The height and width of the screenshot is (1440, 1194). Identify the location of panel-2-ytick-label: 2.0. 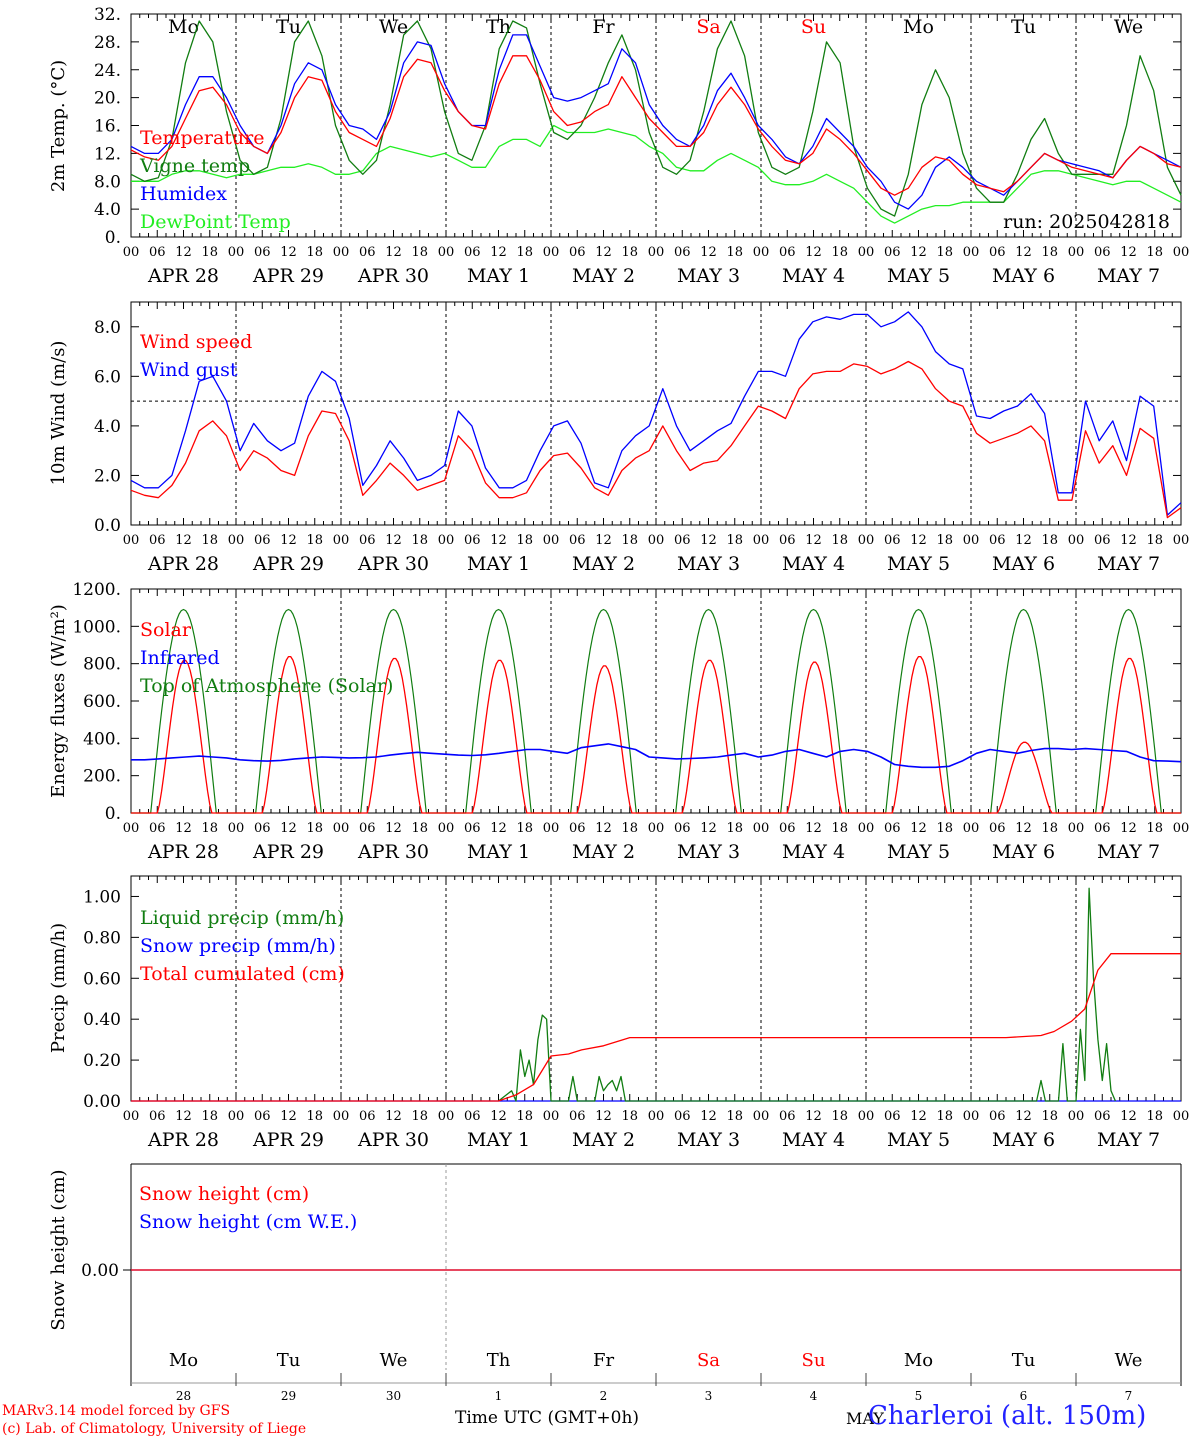
(107, 476).